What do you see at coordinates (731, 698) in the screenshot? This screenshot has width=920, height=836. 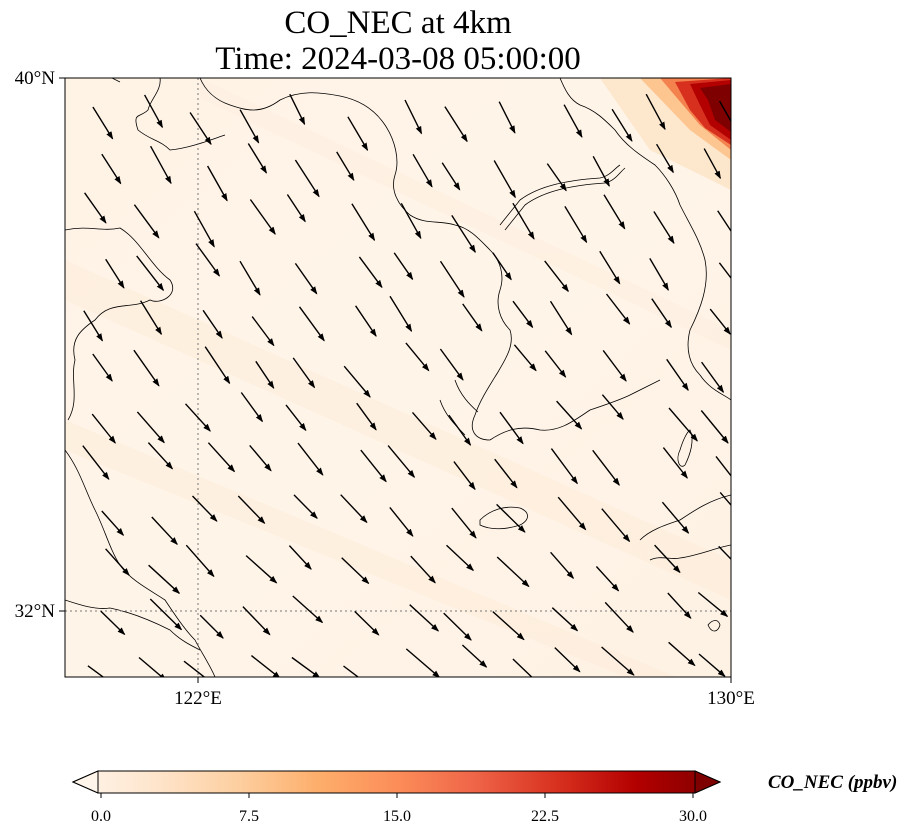 I see `x-tick-130e: 130°E` at bounding box center [731, 698].